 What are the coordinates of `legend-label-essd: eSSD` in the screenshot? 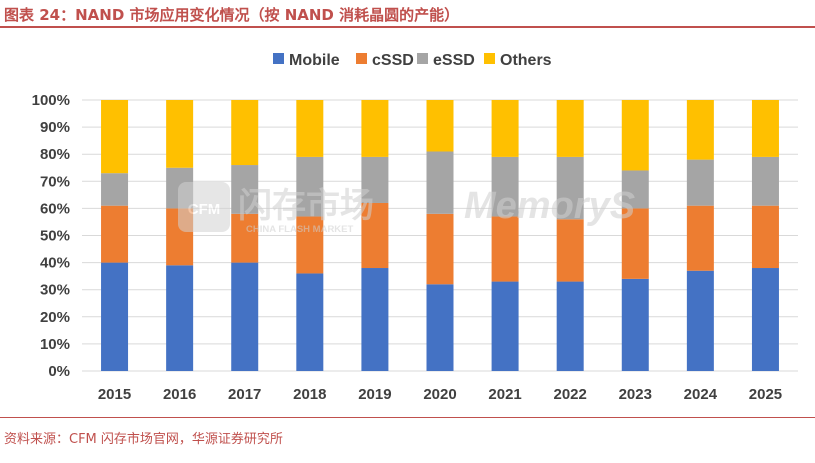 It's located at (454, 60).